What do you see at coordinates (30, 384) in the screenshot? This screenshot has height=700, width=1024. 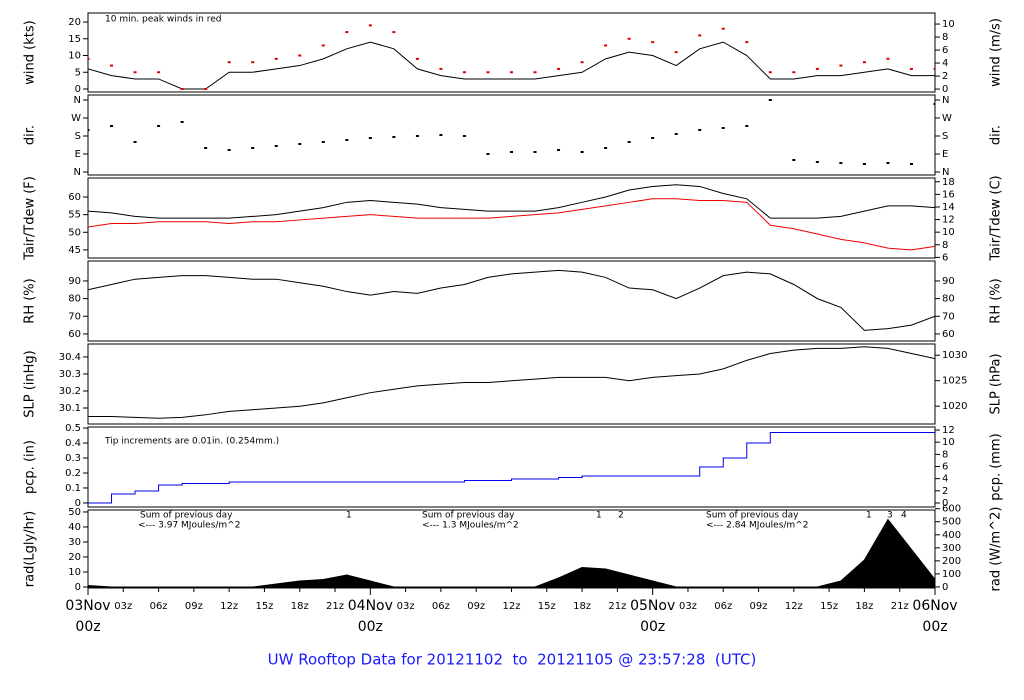 I see `y-axis-label: SLP (inHg)` at bounding box center [30, 384].